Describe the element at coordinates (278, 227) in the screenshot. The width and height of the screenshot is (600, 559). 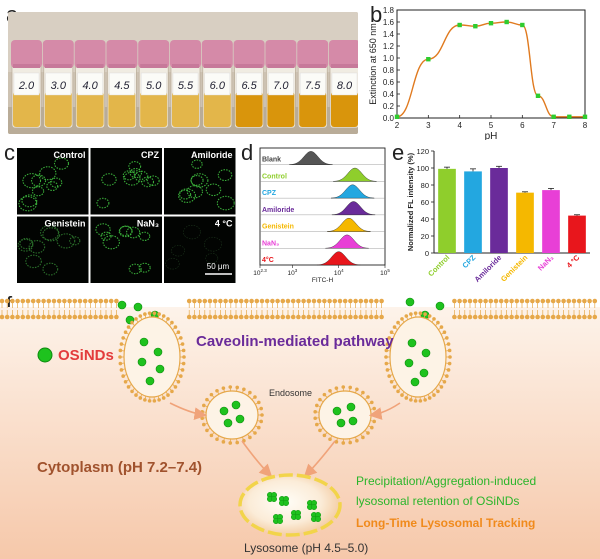
I see `histogram-label: Genistein` at that location.